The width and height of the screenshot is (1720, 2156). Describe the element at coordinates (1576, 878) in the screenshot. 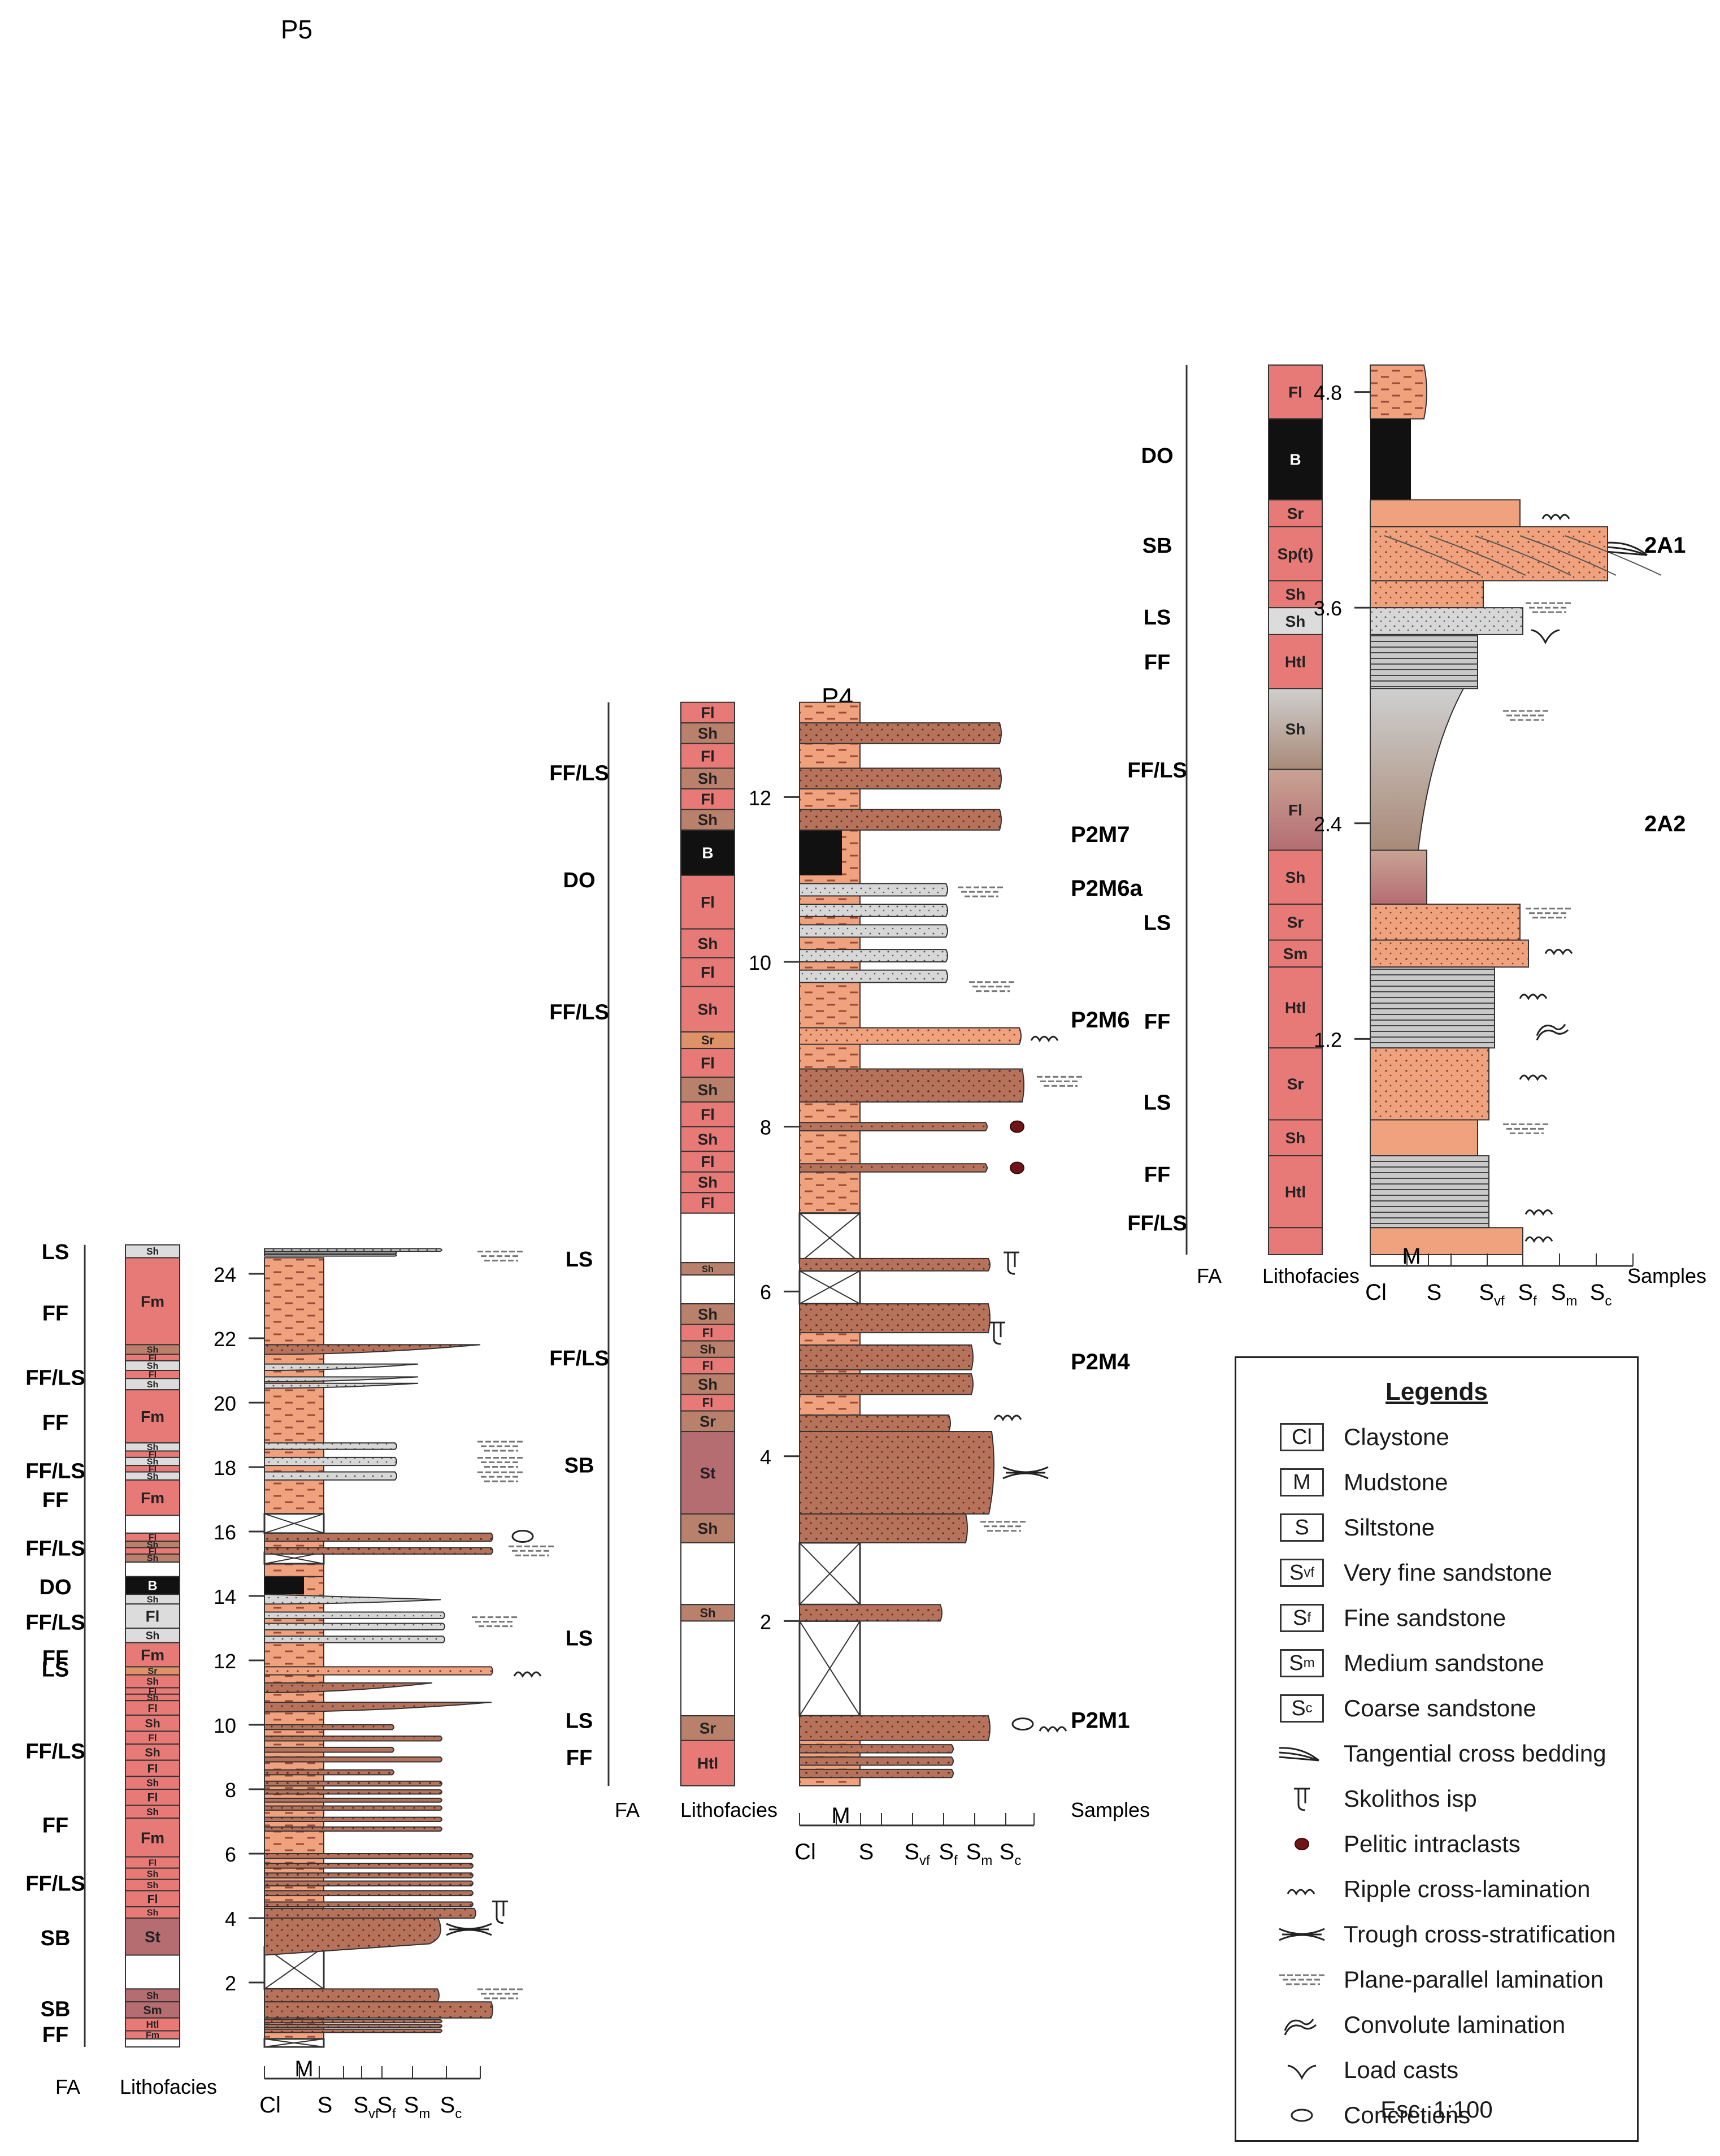

I see `sedimentary-structures-p2` at that location.